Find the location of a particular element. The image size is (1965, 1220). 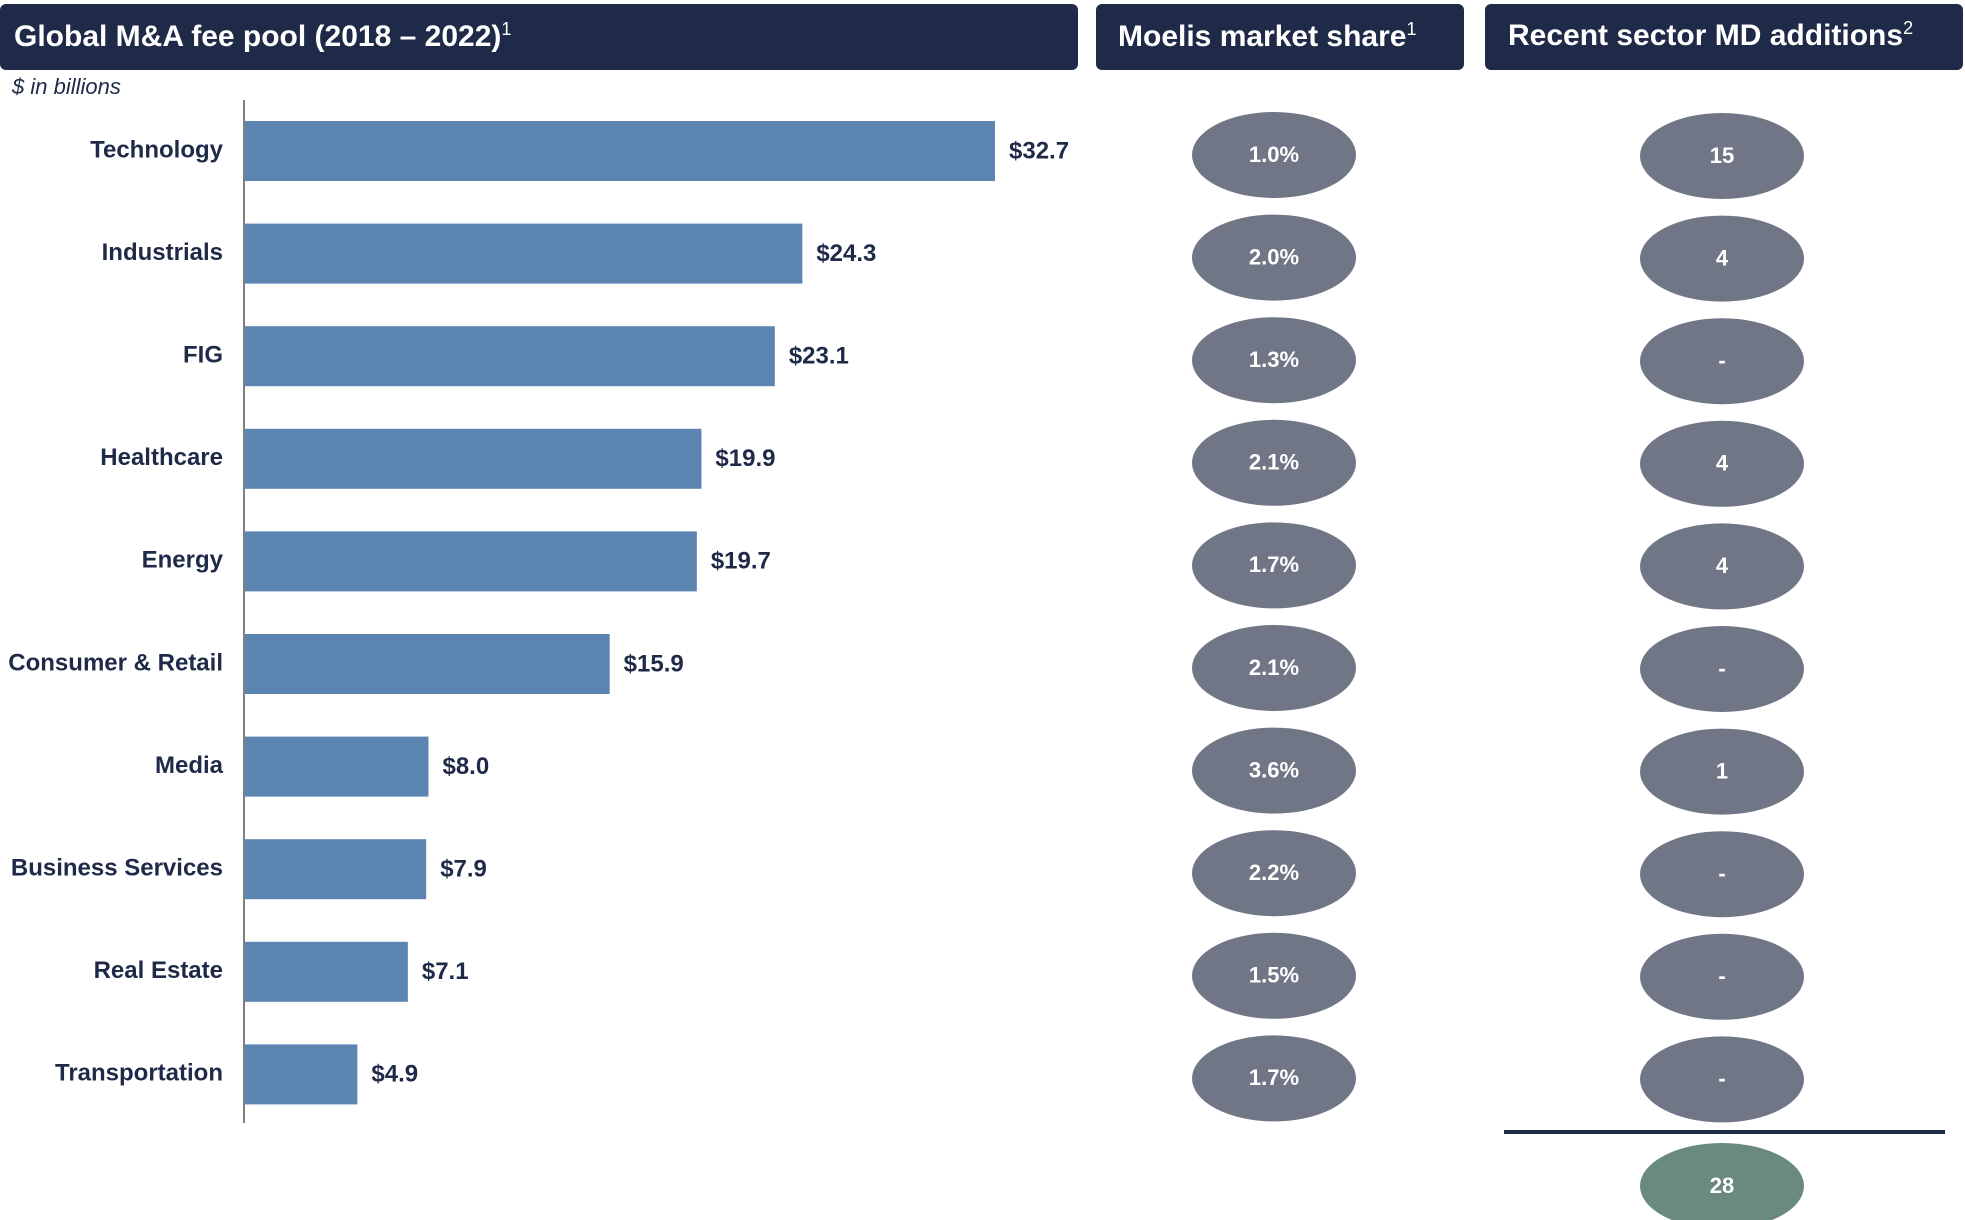

category-label: Media is located at coordinates (189, 765).